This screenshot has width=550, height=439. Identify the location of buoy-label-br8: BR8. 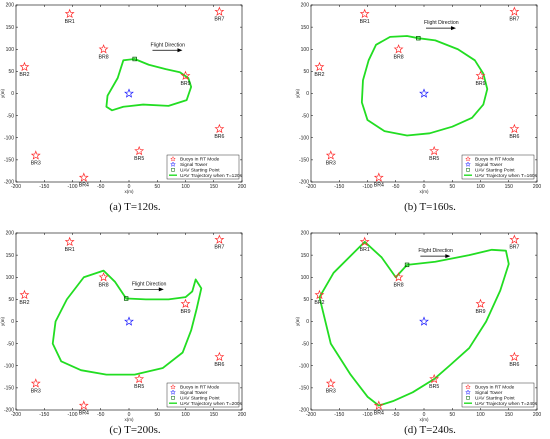
(399, 285).